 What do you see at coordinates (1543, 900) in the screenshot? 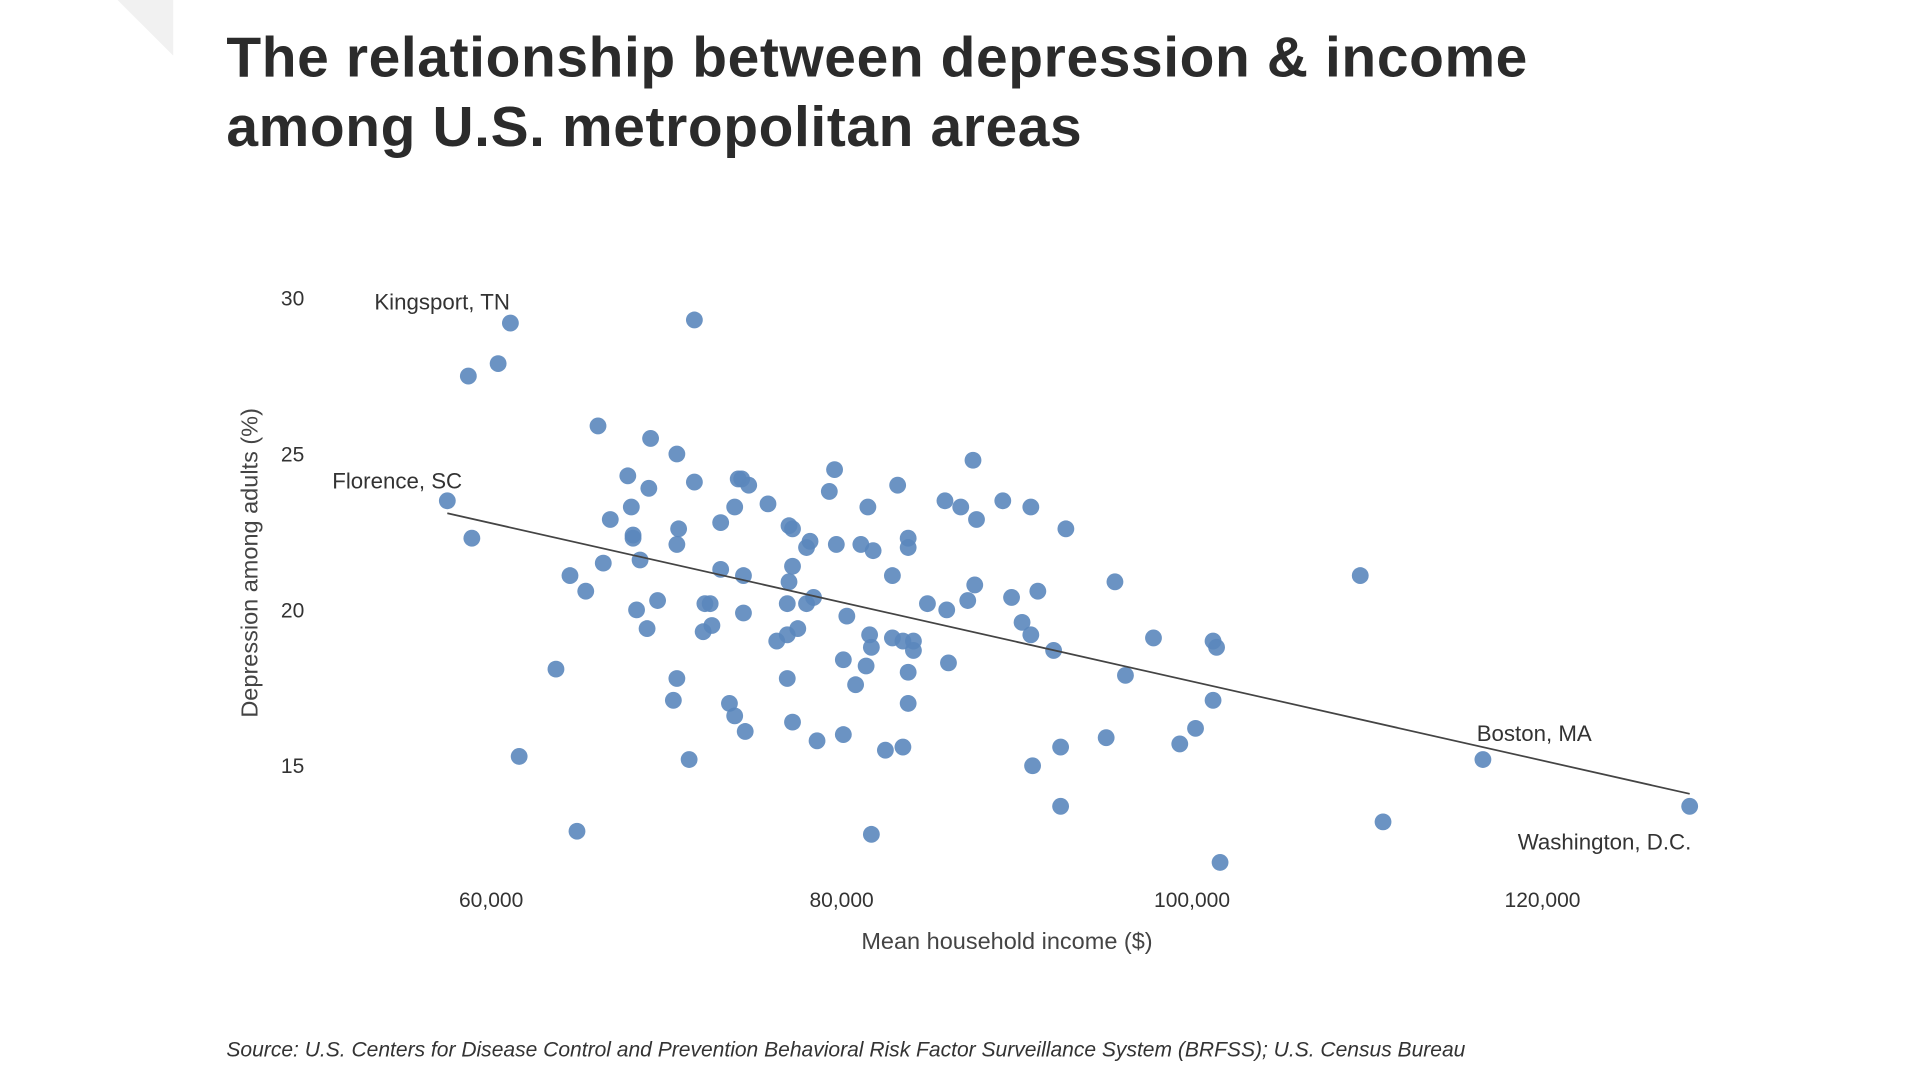
I see `x-tick-label: 120,000` at bounding box center [1543, 900].